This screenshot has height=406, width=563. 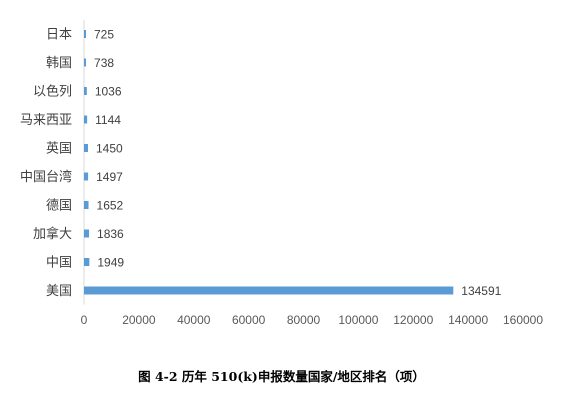 I want to click on x-tick-label: 40000, so click(x=194, y=320).